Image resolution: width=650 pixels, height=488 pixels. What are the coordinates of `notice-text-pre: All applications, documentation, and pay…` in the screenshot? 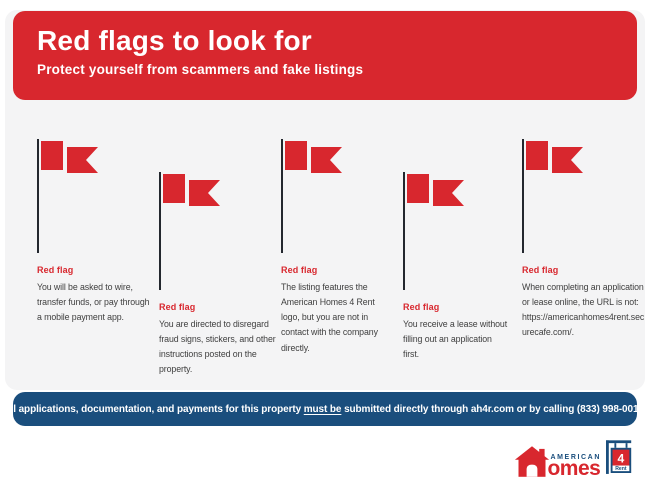 It's located at (153, 409).